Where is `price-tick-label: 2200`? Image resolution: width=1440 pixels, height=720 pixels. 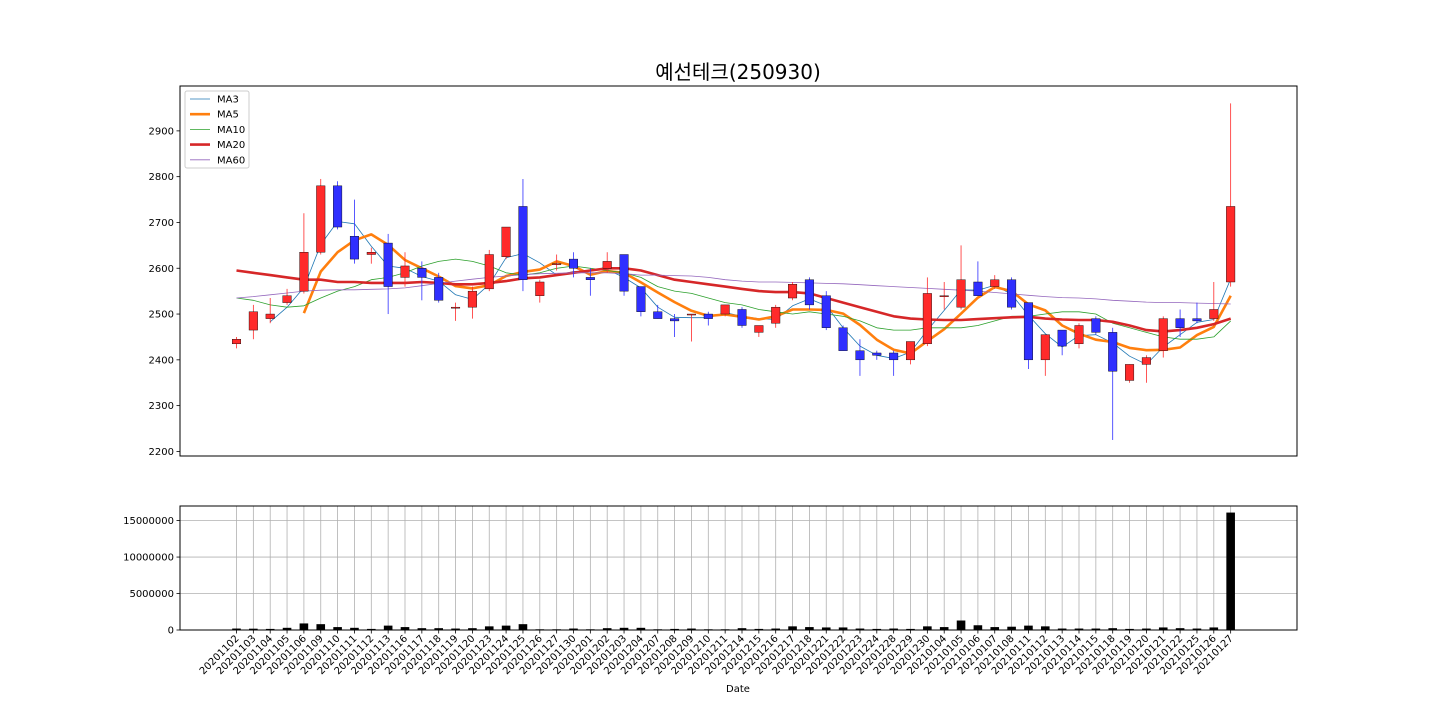
price-tick-label: 2200 is located at coordinates (161, 452).